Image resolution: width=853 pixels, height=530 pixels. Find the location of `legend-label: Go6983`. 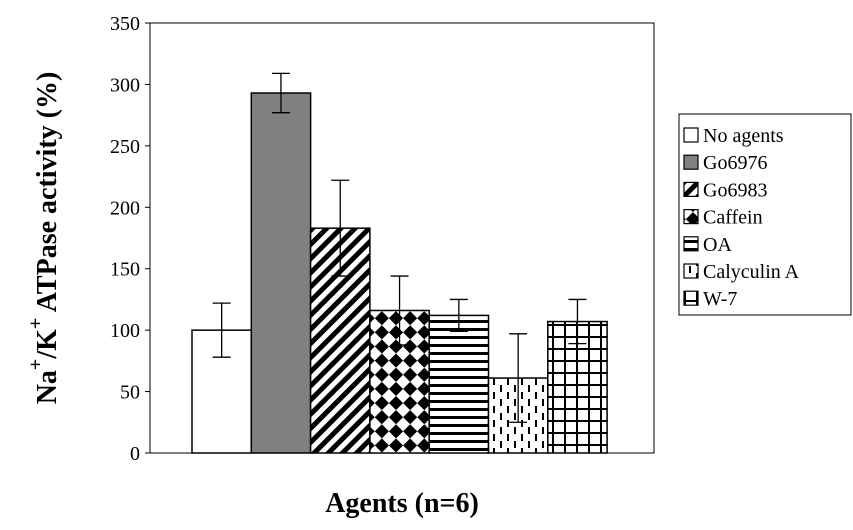

legend-label: Go6983 is located at coordinates (735, 190).